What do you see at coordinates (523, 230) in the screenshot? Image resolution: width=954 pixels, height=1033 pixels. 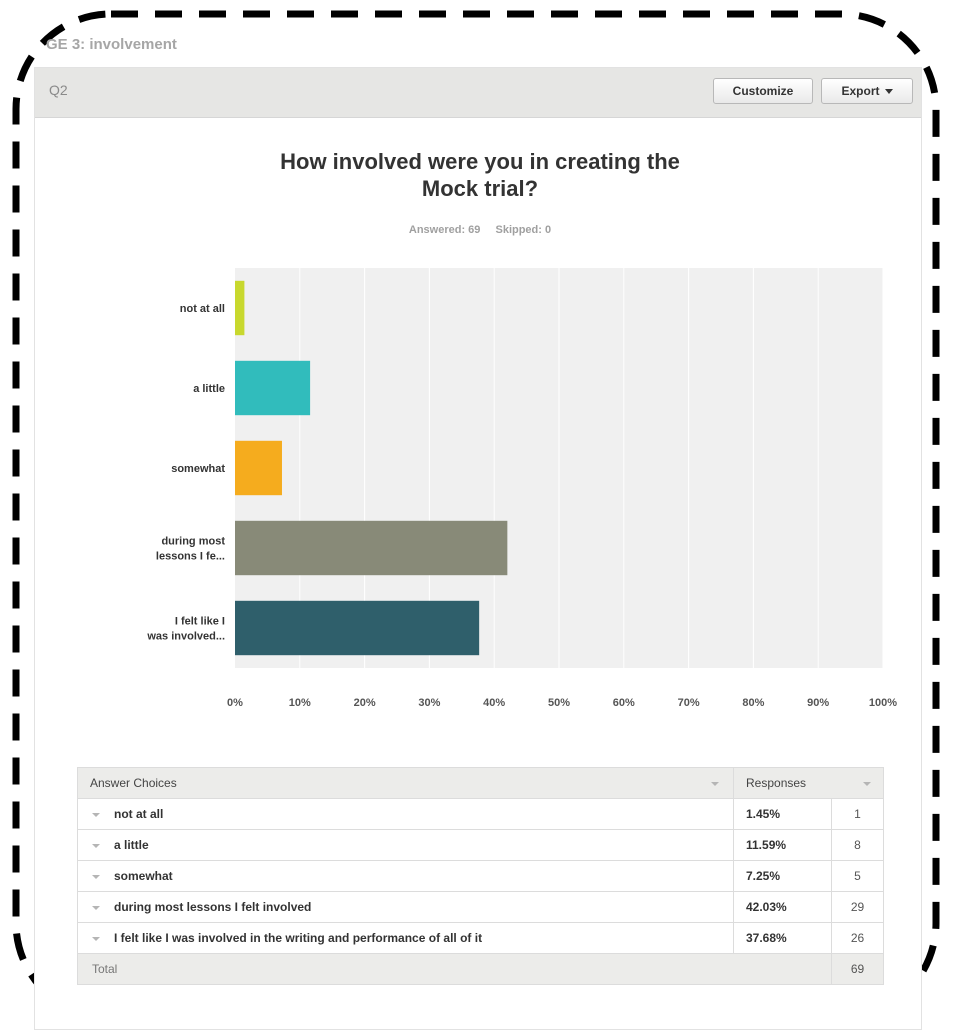 I see `skipped-count: Skipped: 0` at bounding box center [523, 230].